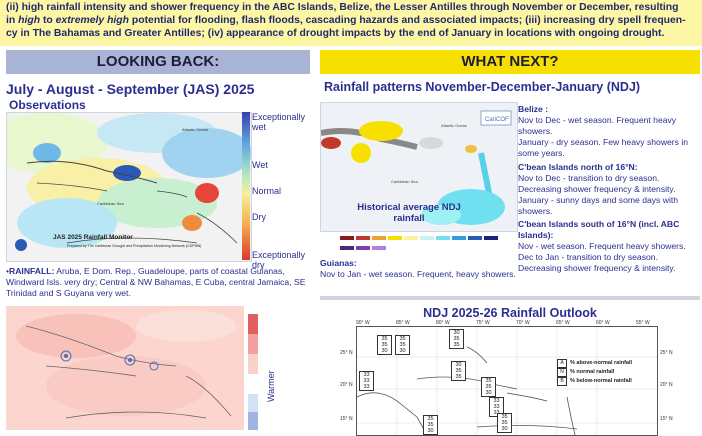  Describe the element at coordinates (605, 363) in the screenshot. I see `legend-item-above: A% above-normal rainfall` at that location.